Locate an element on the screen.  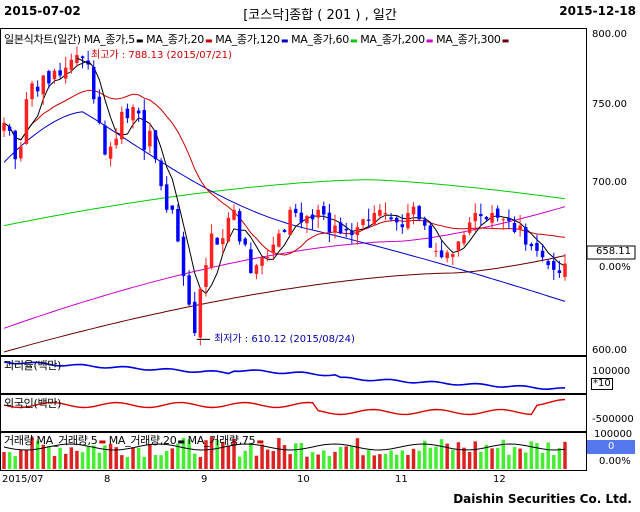
footer-brand: Daishin Securities Co. Ltd. is located at coordinates (542, 499).